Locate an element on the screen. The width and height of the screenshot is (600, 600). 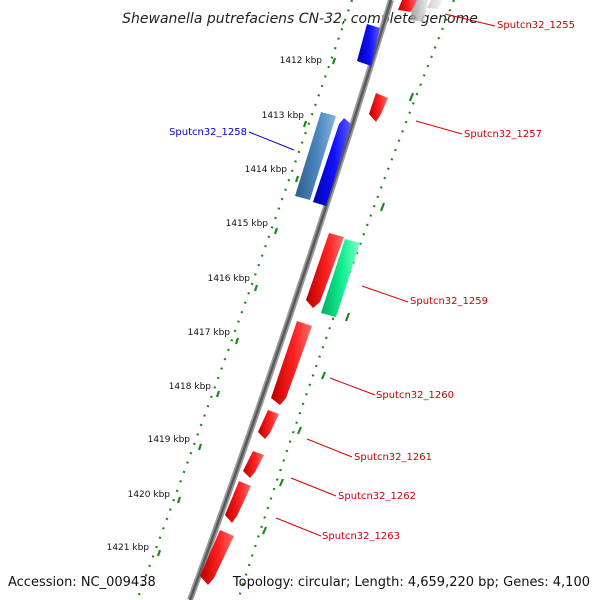
tick-label: 1417 kbp is located at coordinates (209, 333).